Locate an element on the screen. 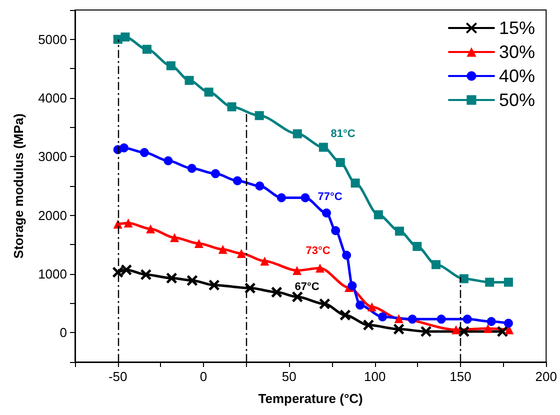  annotation: 81°C is located at coordinates (343, 134).